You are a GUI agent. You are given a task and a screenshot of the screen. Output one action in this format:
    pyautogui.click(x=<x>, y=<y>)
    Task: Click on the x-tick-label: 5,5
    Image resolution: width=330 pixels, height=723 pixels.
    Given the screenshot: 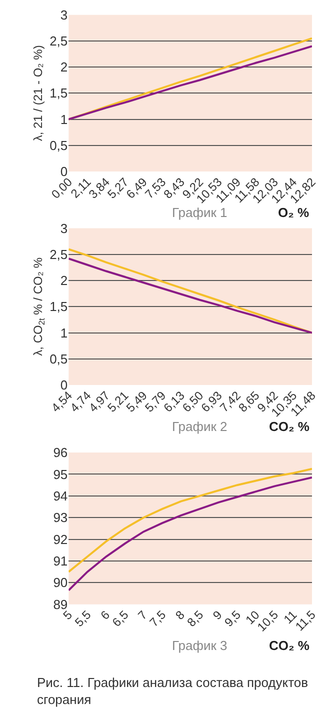 What is the action you would take?
    pyautogui.click(x=83, y=619)
    